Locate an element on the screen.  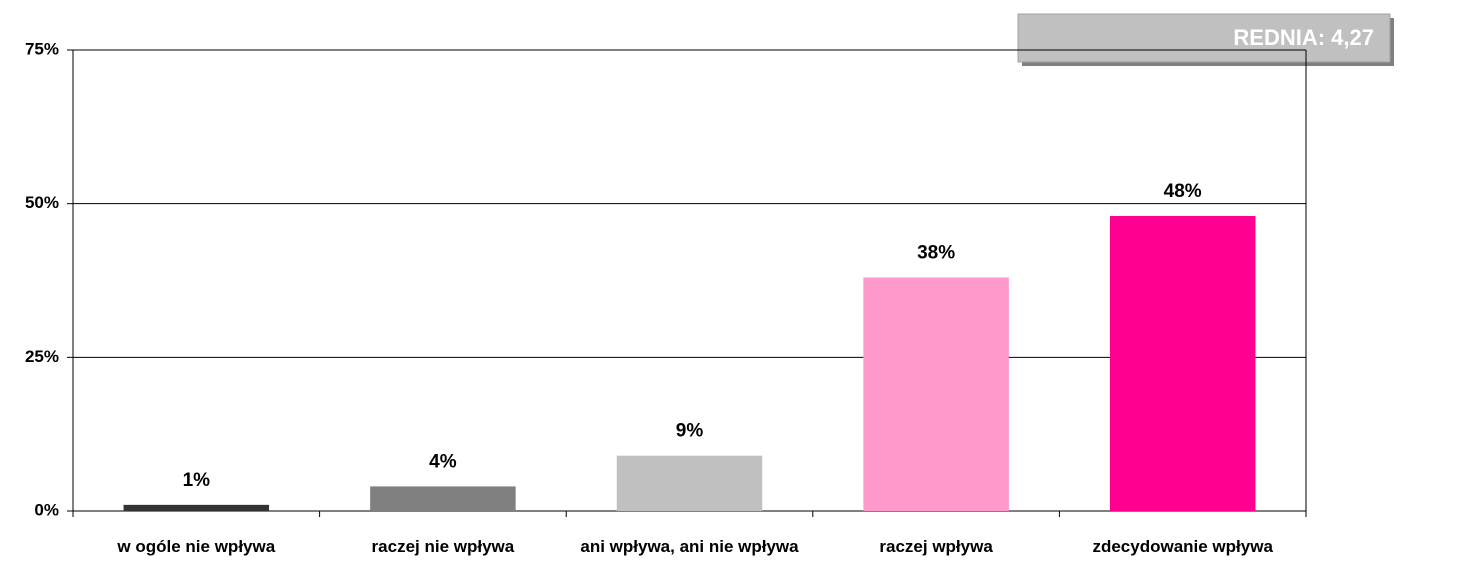
x-tick-label: raczej wpływa is located at coordinates (936, 546).